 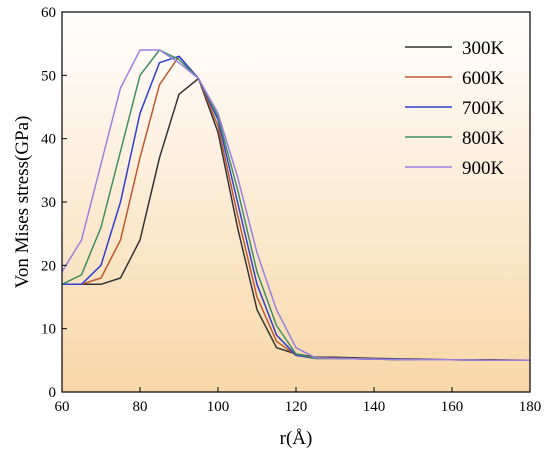 I want to click on x-axis-title: r(Å), so click(x=296, y=438).